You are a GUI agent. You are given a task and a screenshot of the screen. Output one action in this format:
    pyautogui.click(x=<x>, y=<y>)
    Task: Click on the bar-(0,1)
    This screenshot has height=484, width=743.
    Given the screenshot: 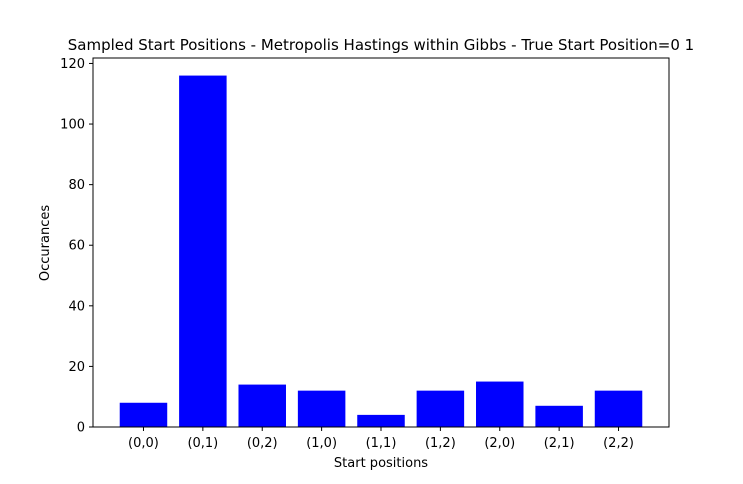 What is the action you would take?
    pyautogui.click(x=203, y=251)
    